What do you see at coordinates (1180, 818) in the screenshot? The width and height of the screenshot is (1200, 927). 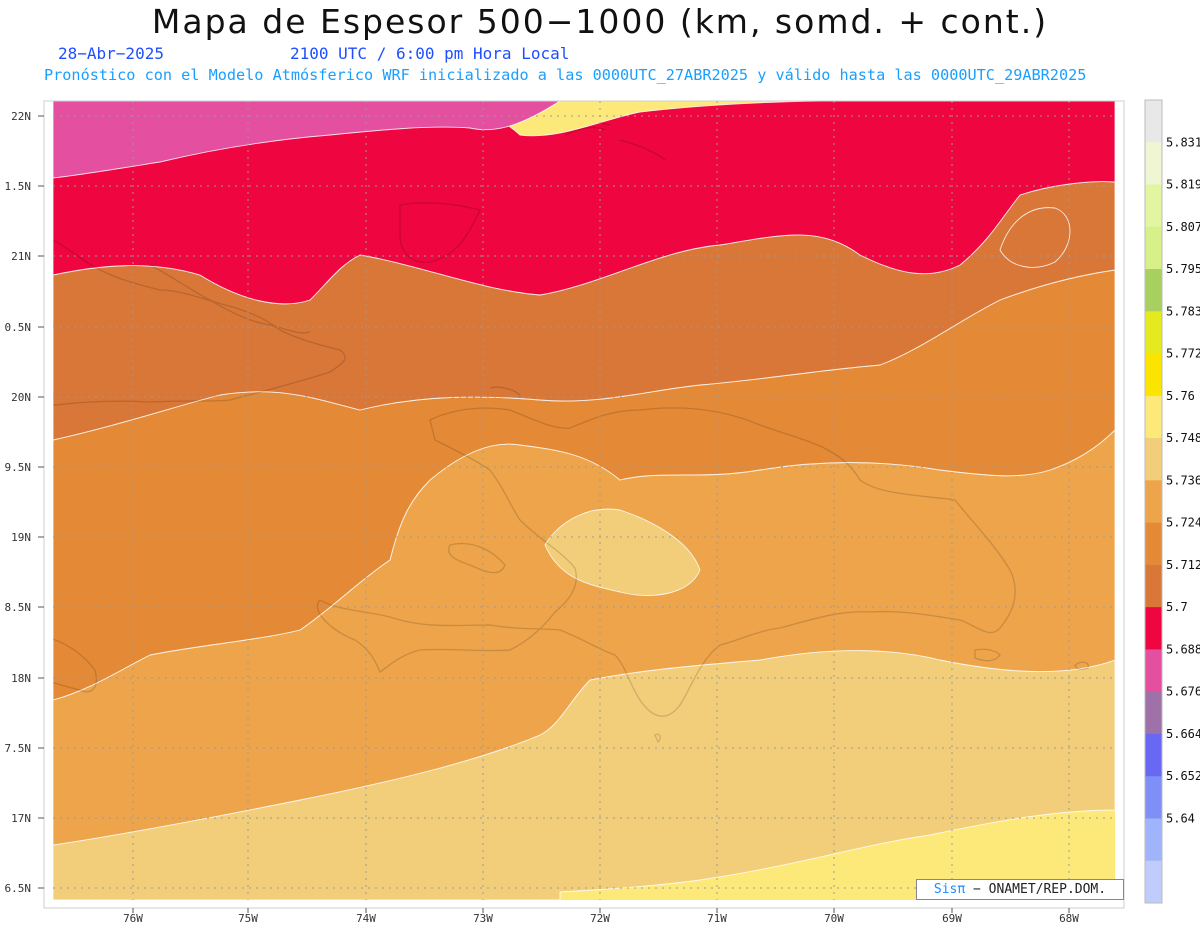 I see `colorbar-label: 5.64` at bounding box center [1180, 818].